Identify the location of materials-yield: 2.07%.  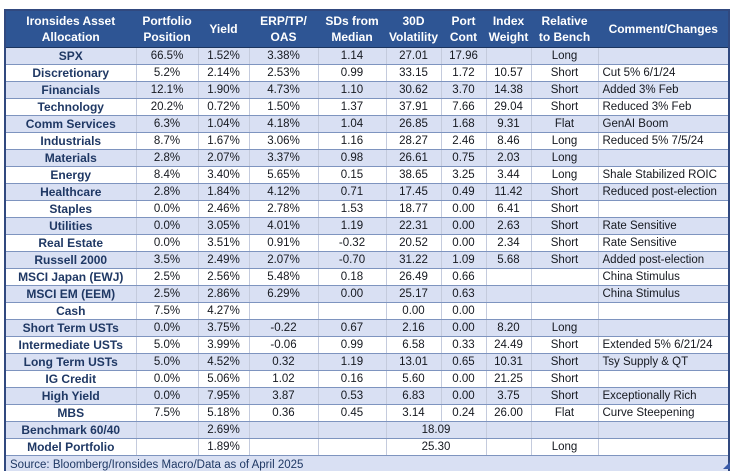
(224, 158).